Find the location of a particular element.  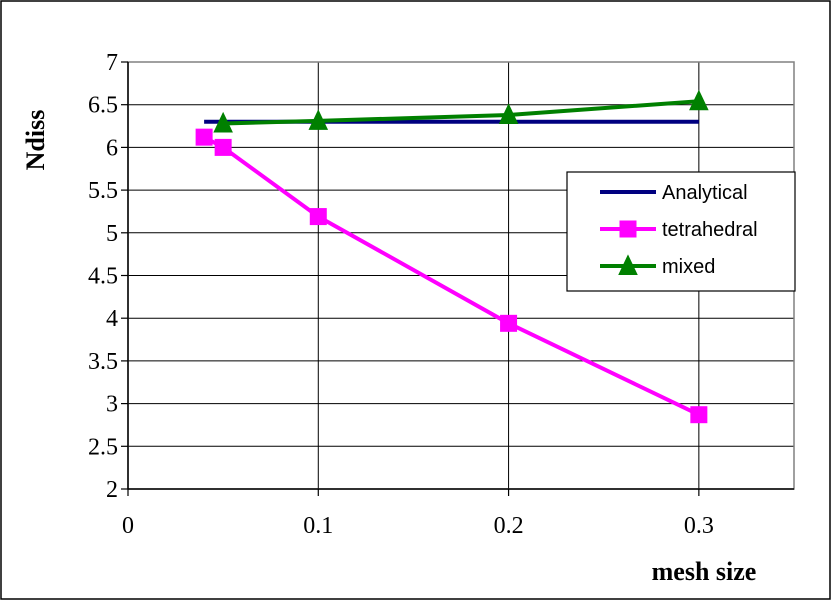

y-tick-label: 4.5 is located at coordinates (103, 277).